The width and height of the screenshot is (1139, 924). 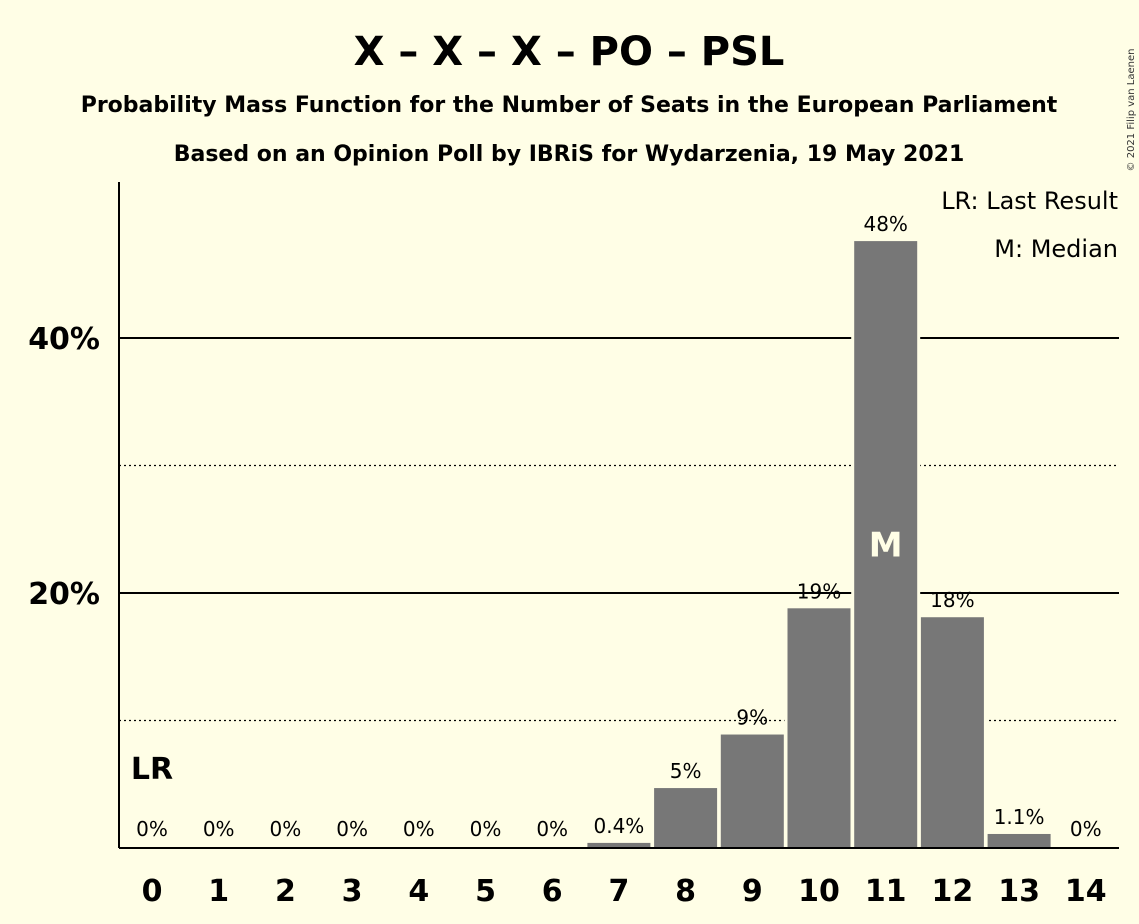 What do you see at coordinates (953, 891) in the screenshot?
I see `x-tick-label: 12` at bounding box center [953, 891].